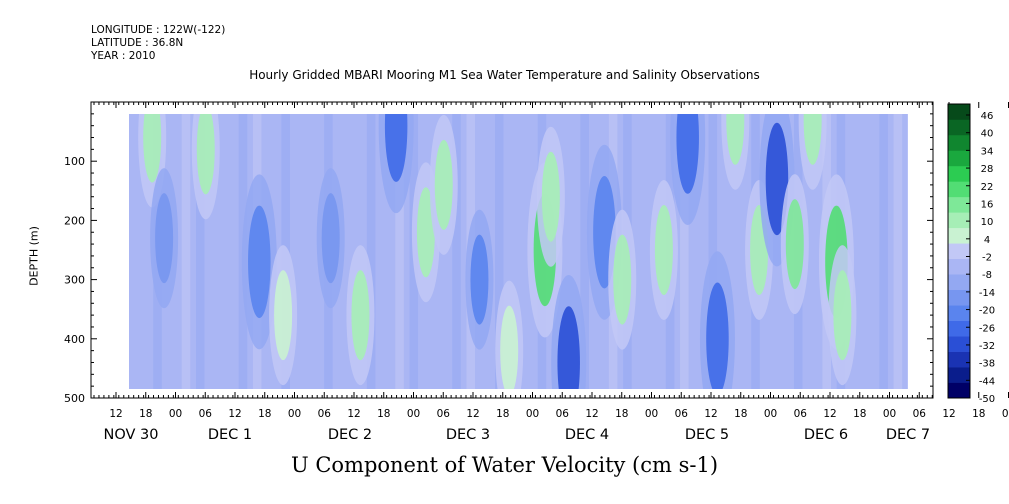 The width and height of the screenshot is (1009, 504). What do you see at coordinates (826, 435) in the screenshot?
I see `x-day-label: DEC 6` at bounding box center [826, 435].